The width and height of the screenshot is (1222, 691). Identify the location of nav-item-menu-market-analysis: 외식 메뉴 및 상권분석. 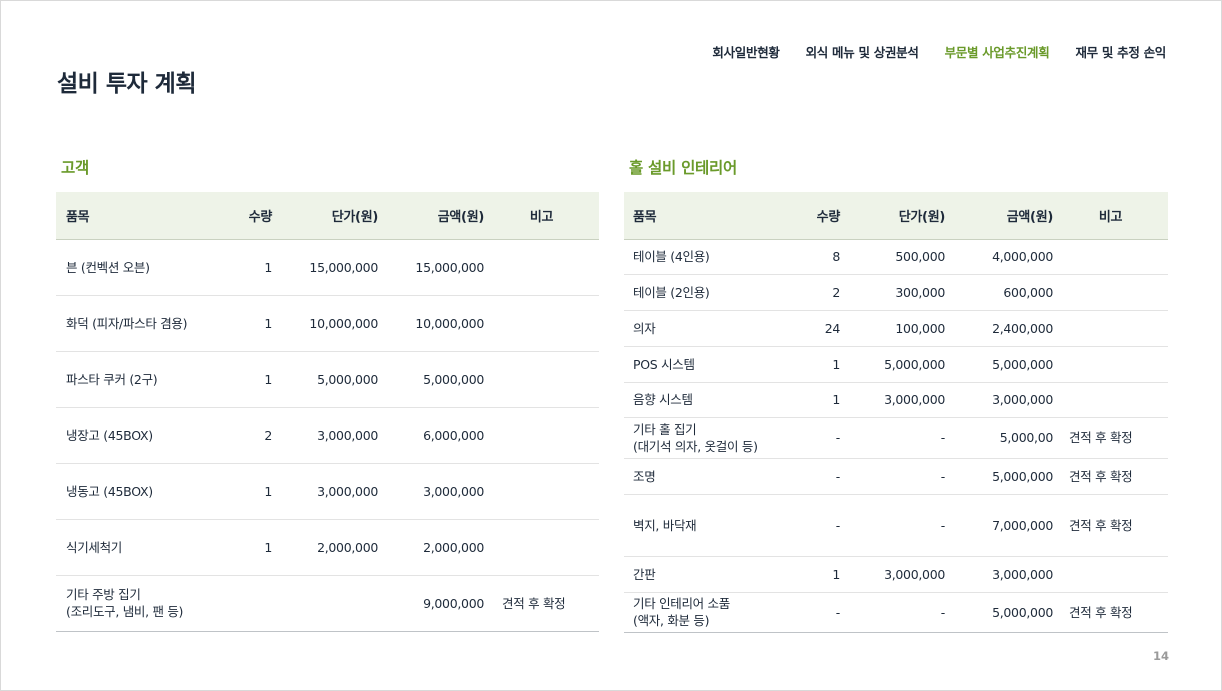
(862, 52).